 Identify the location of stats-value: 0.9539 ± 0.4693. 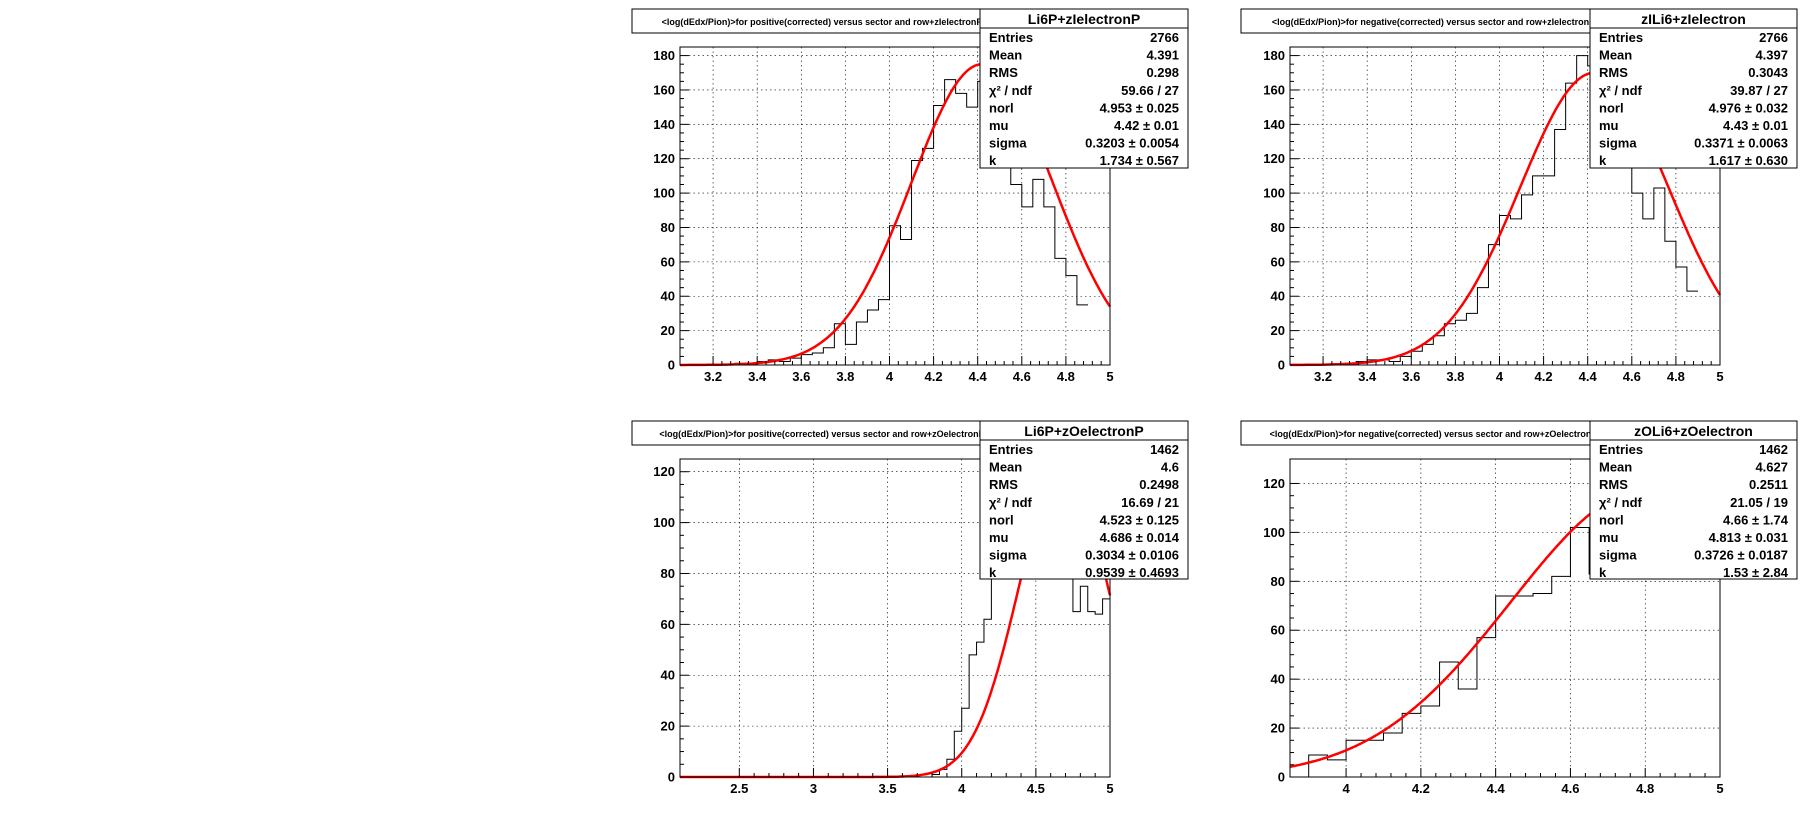
(1132, 572).